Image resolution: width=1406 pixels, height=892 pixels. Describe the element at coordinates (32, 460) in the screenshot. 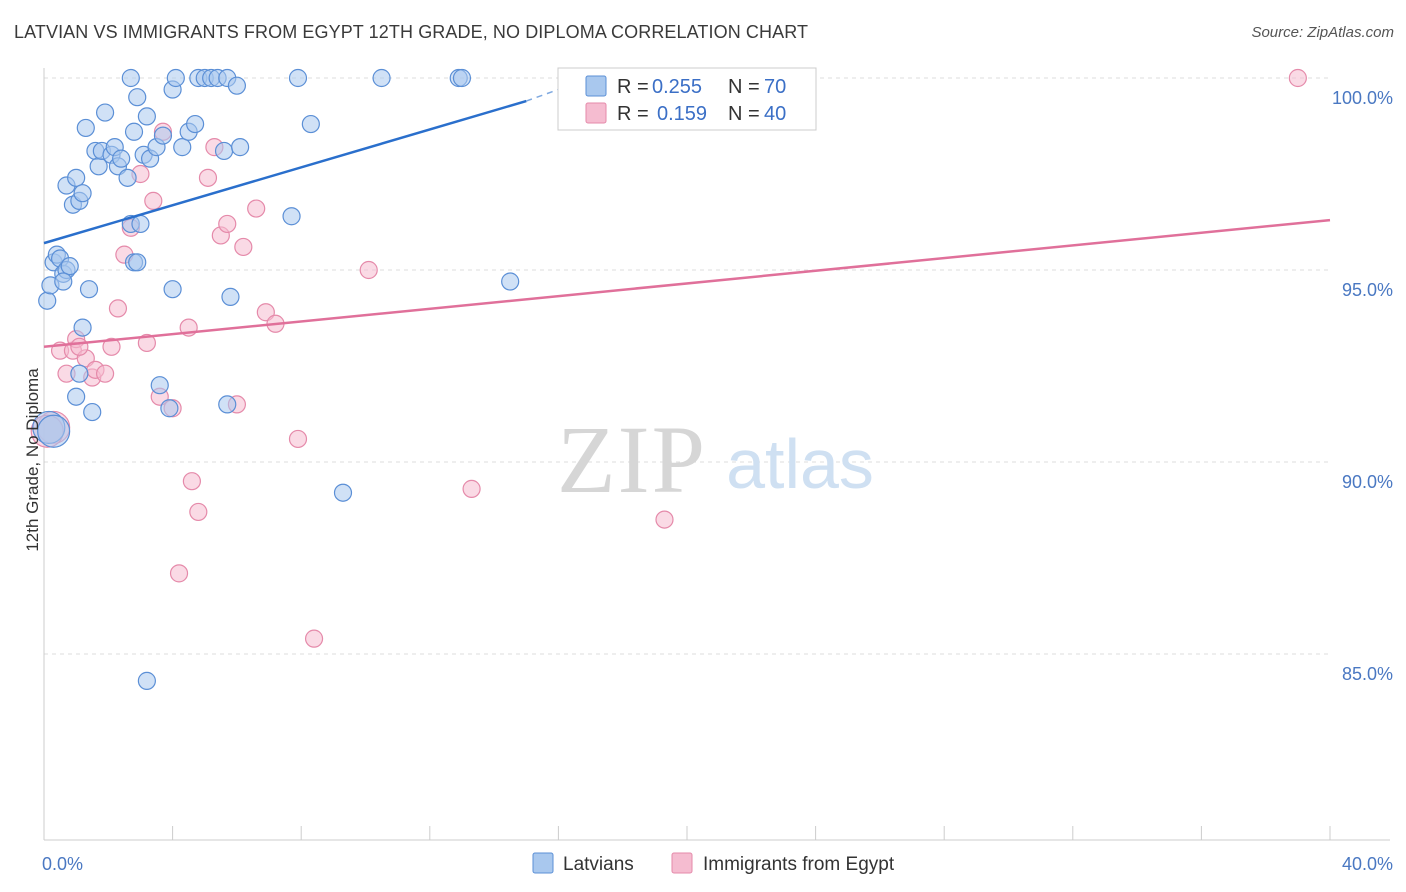

I see `y-axis-label: 12th Grade, No Diploma` at that location.